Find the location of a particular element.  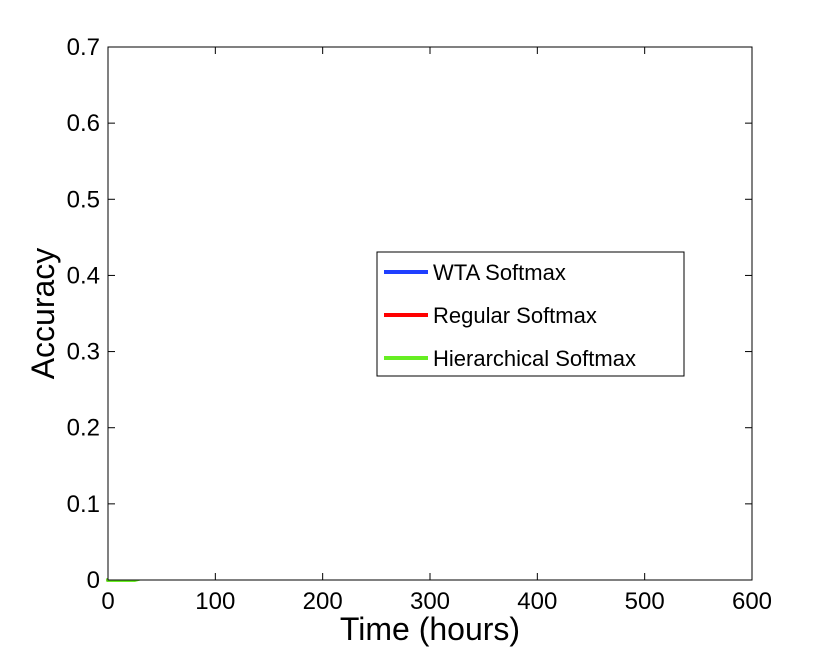

x-tick-label: 100 is located at coordinates (215, 601).